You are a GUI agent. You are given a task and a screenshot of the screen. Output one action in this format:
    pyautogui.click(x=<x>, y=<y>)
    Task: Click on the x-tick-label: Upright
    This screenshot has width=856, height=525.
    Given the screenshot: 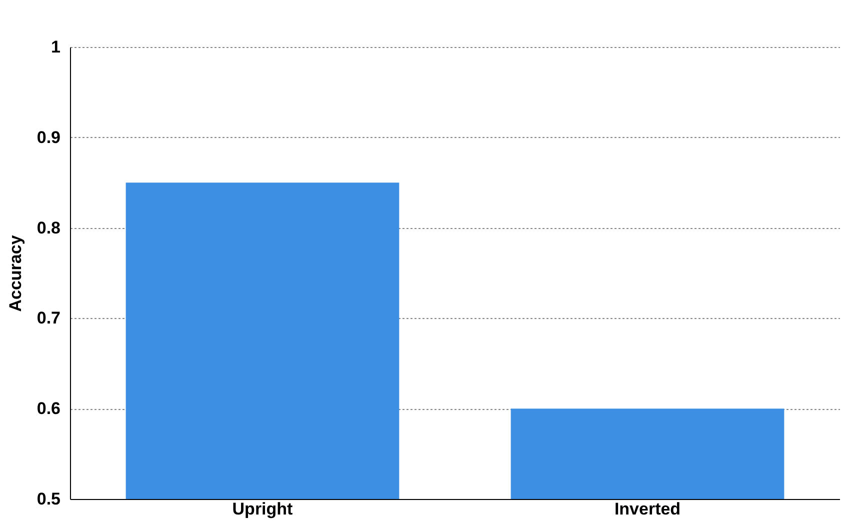 What is the action you would take?
    pyautogui.click(x=263, y=509)
    